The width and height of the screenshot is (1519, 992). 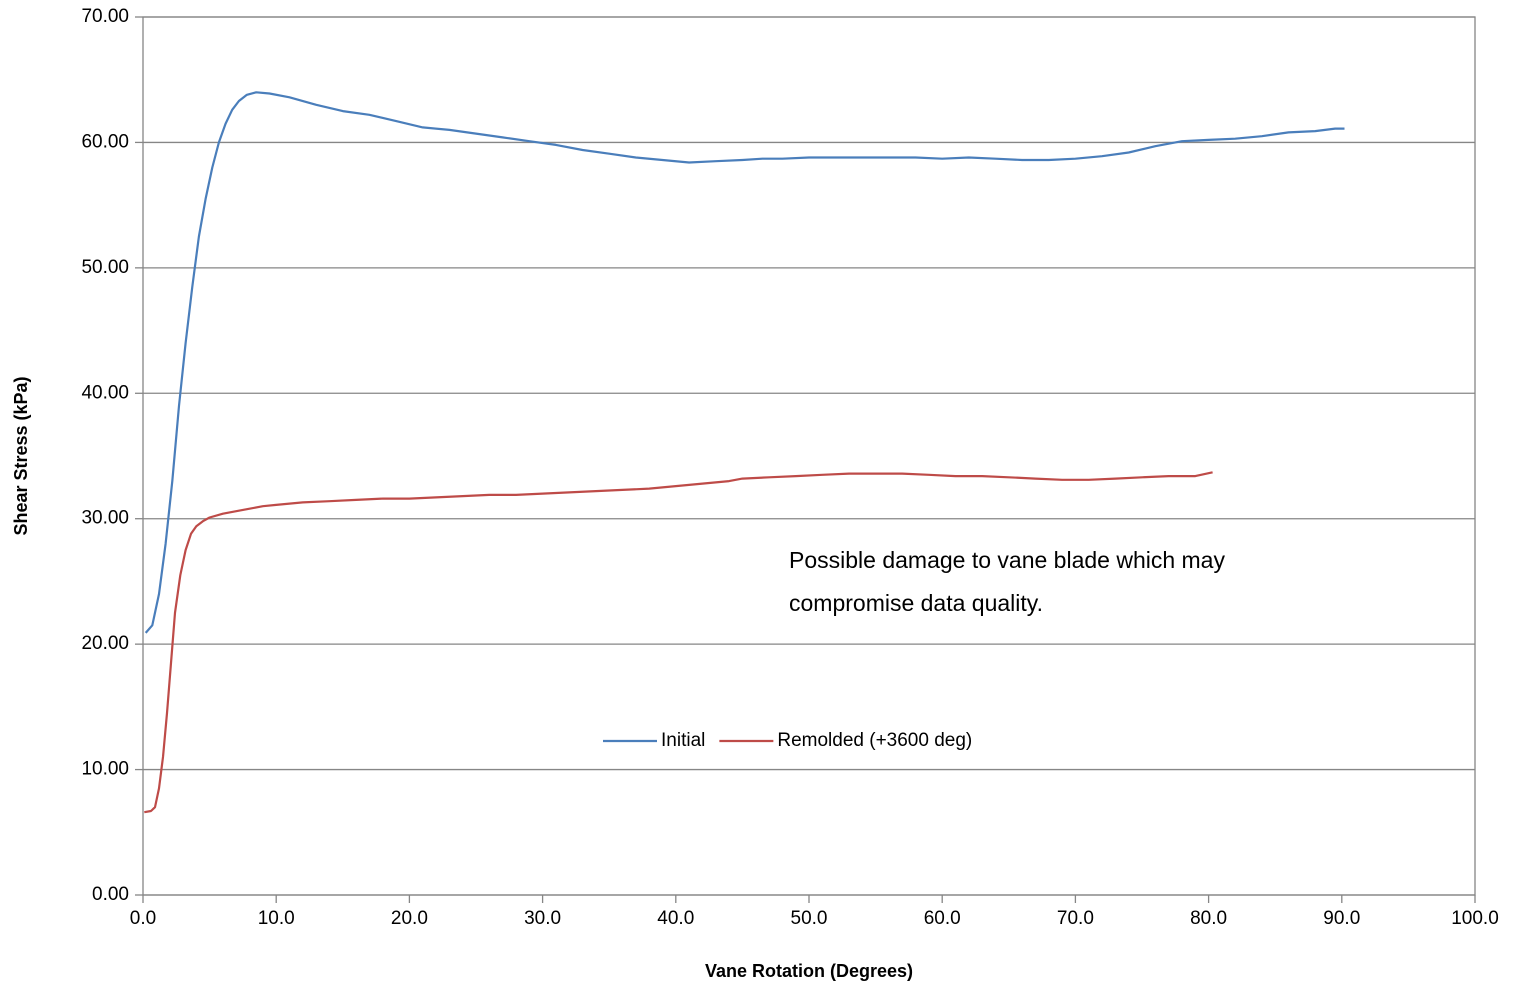 I want to click on y-tick-label: 50.00, so click(x=105, y=267).